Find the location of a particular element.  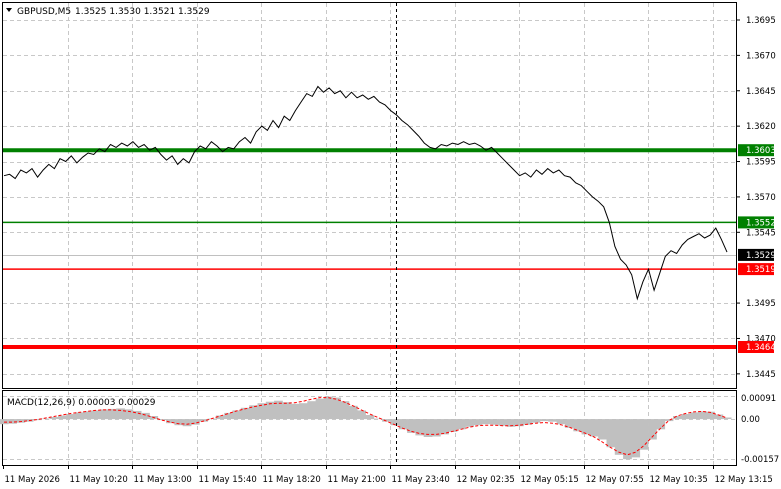

macd-axis: 0.00091 0.00 -0.00157 is located at coordinates (760, 429).